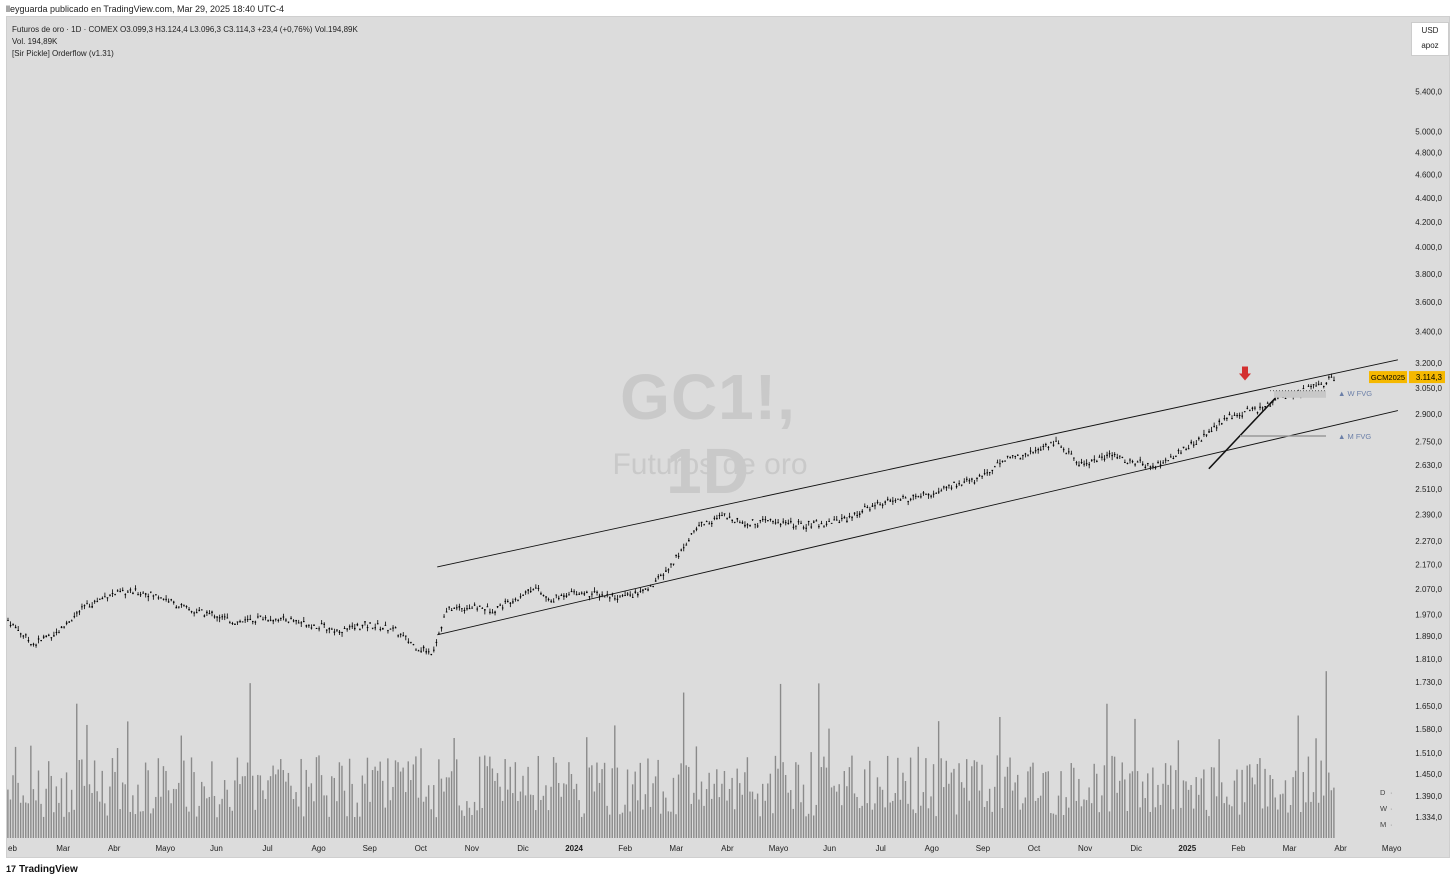  I want to click on price-tick-label: 2.070,0, so click(1428, 589).